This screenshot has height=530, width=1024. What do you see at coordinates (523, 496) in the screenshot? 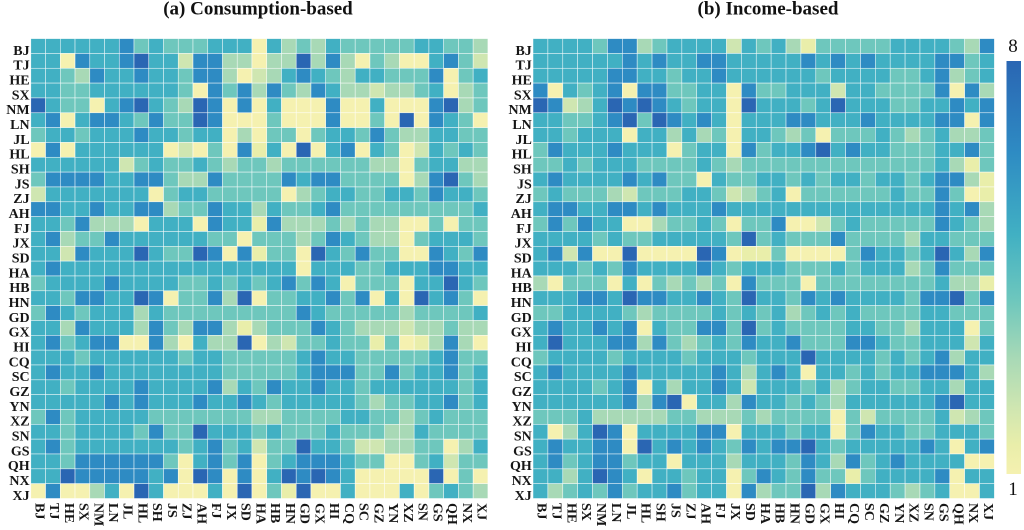
I see `svg-text: XJ` at bounding box center [523, 496].